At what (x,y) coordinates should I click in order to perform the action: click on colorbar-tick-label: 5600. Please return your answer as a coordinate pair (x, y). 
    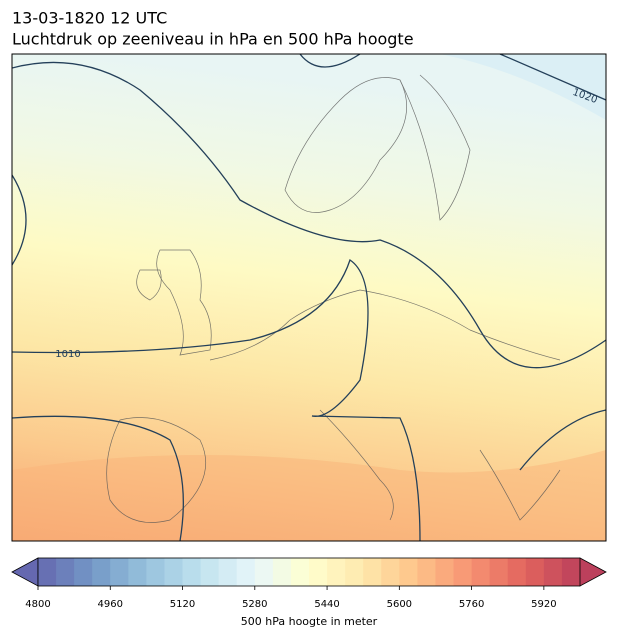
    Looking at the image, I should click on (399, 604).